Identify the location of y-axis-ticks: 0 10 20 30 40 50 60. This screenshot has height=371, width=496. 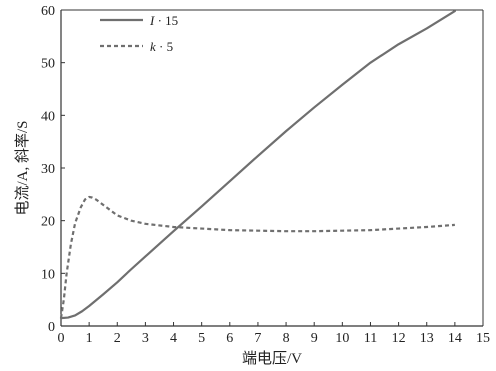
(53, 169).